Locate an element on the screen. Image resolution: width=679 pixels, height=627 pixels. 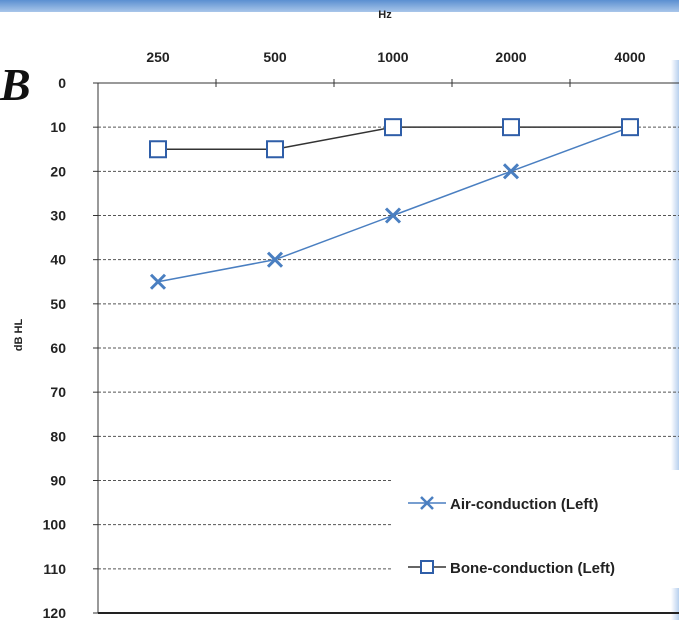
x-tick-label-1000: 1000 is located at coordinates (392, 57).